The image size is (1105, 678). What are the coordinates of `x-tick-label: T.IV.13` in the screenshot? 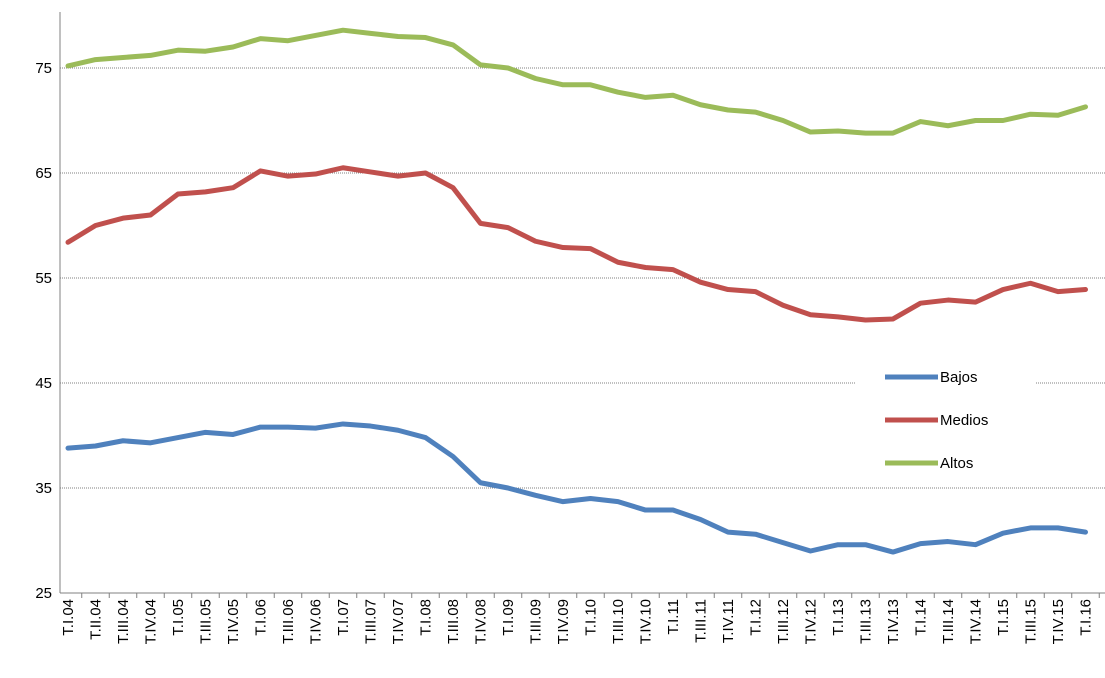 It's located at (893, 621).